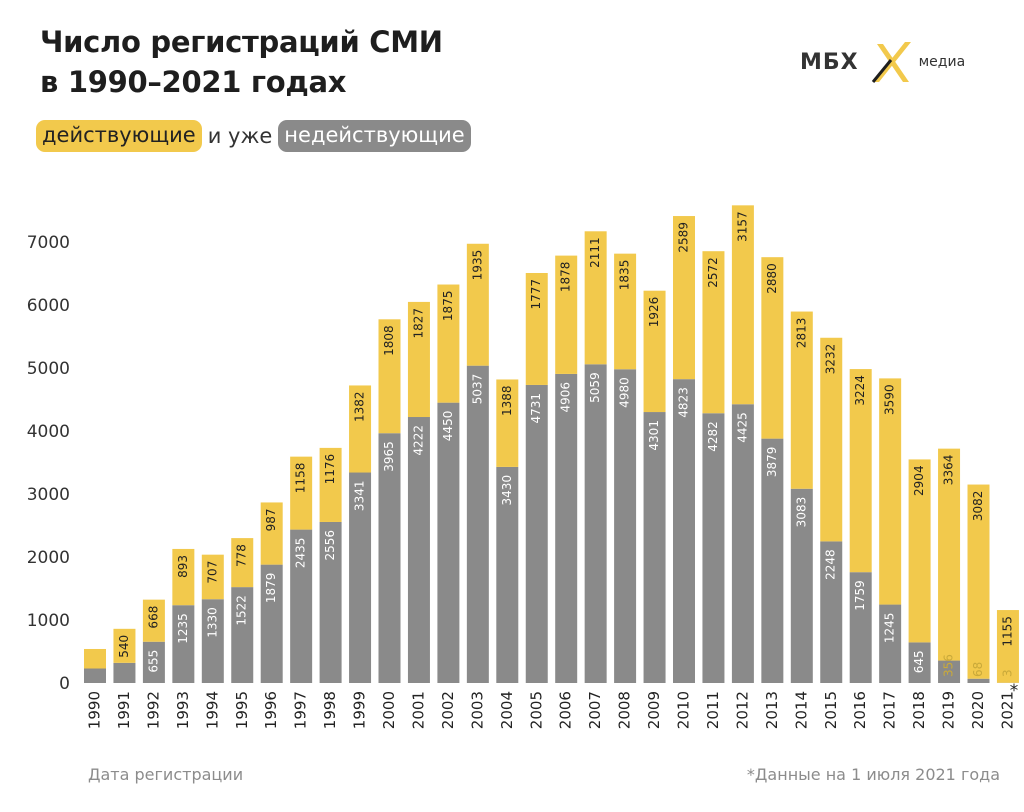 The image size is (1024, 812). I want to click on bar-label-inactive: 4301, so click(654, 435).